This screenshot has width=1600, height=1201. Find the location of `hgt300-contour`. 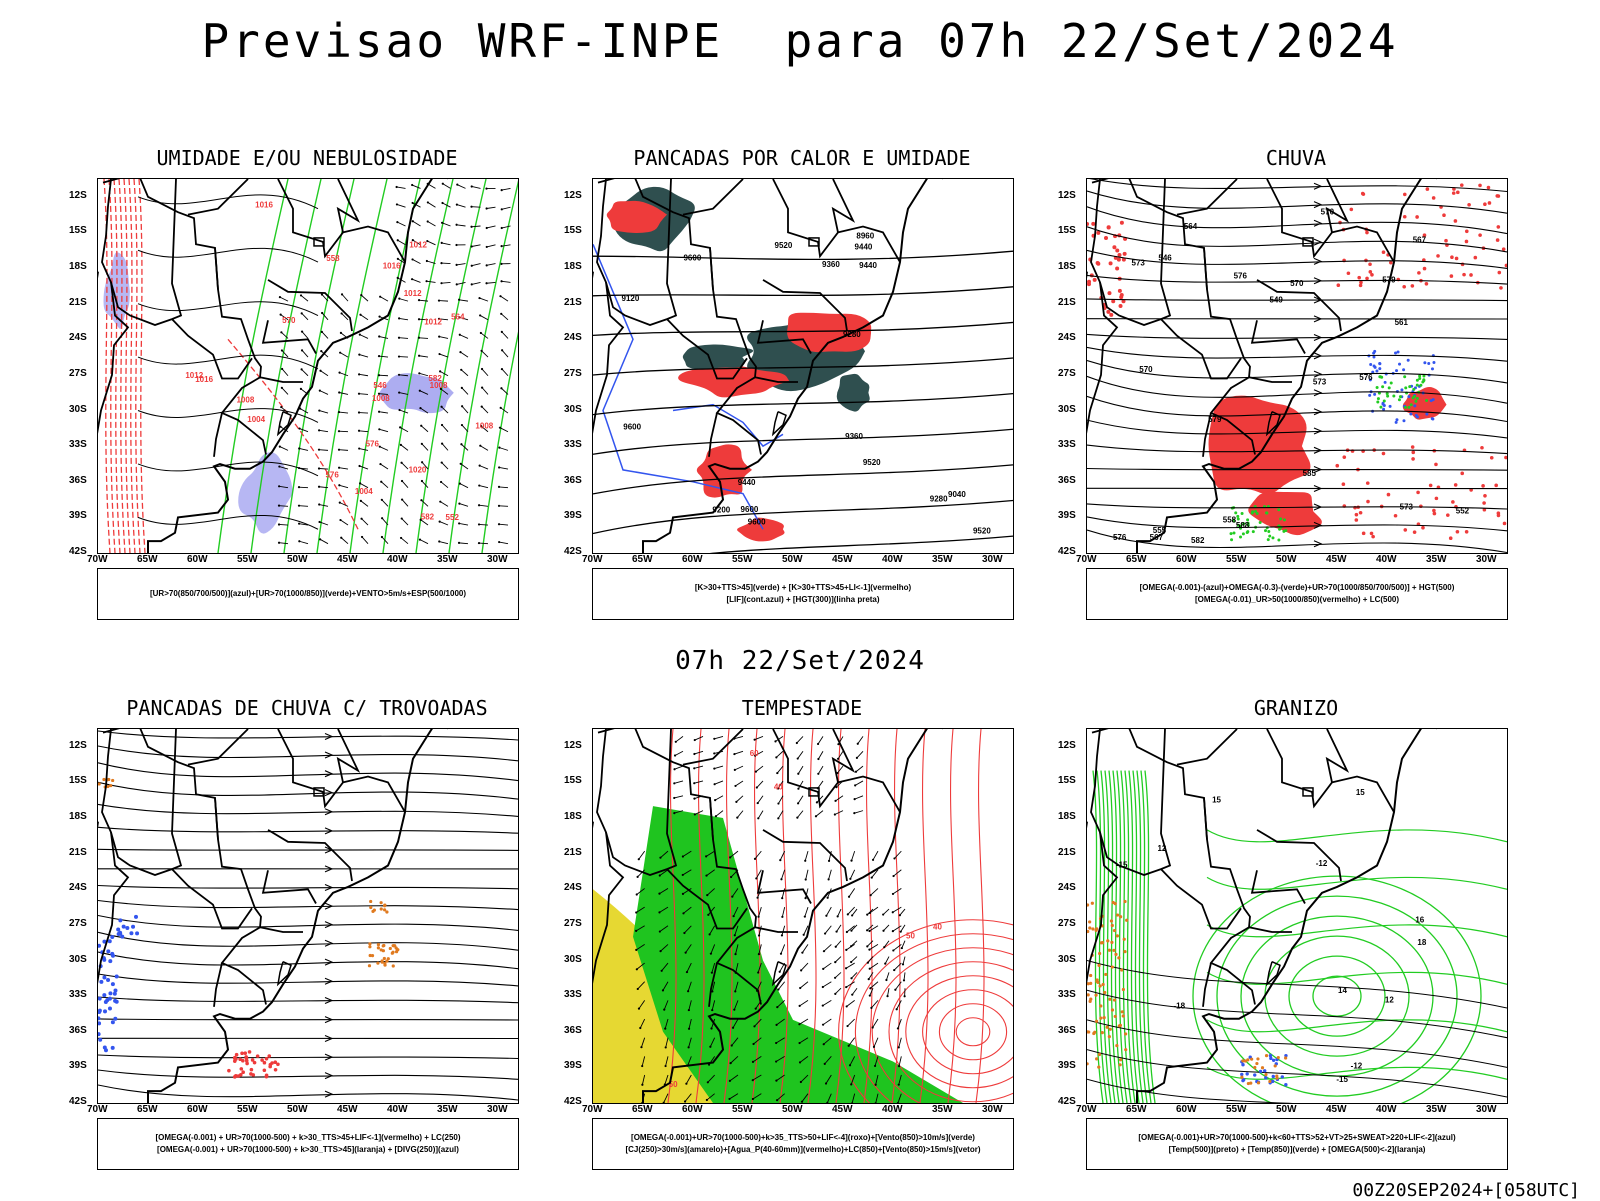

hgt300-contour is located at coordinates (803, 255).